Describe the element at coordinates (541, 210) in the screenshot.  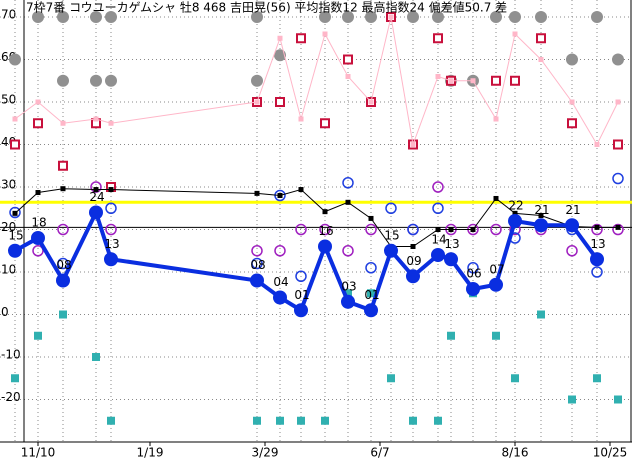
I see `data-label: 21` at that location.